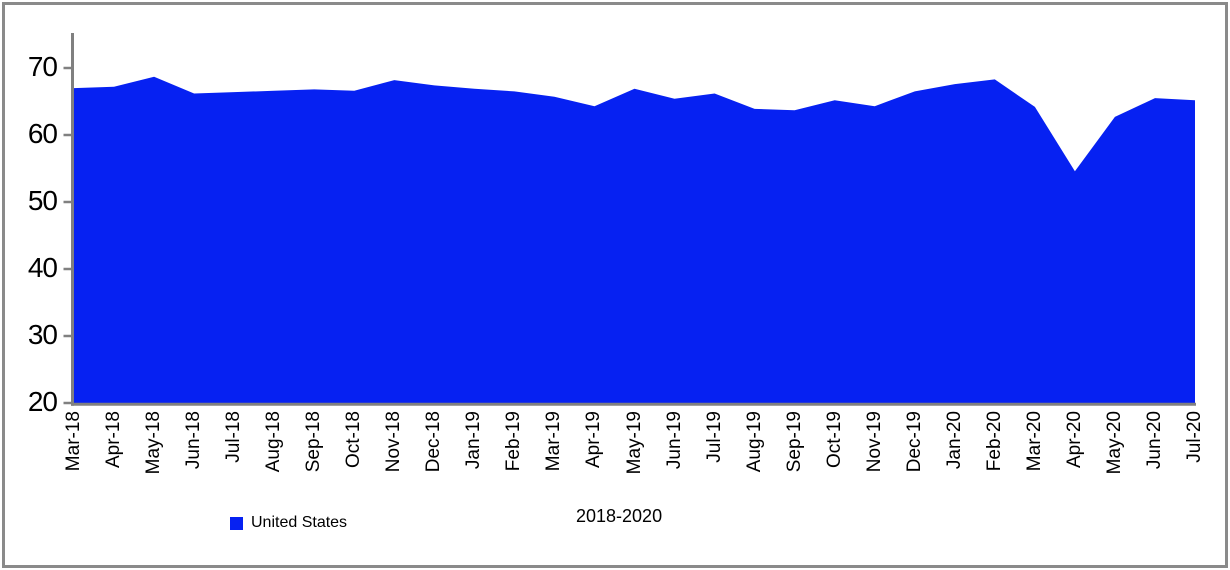 The width and height of the screenshot is (1230, 570). What do you see at coordinates (42, 334) in the screenshot?
I see `y-axis-tick-label: 30` at bounding box center [42, 334].